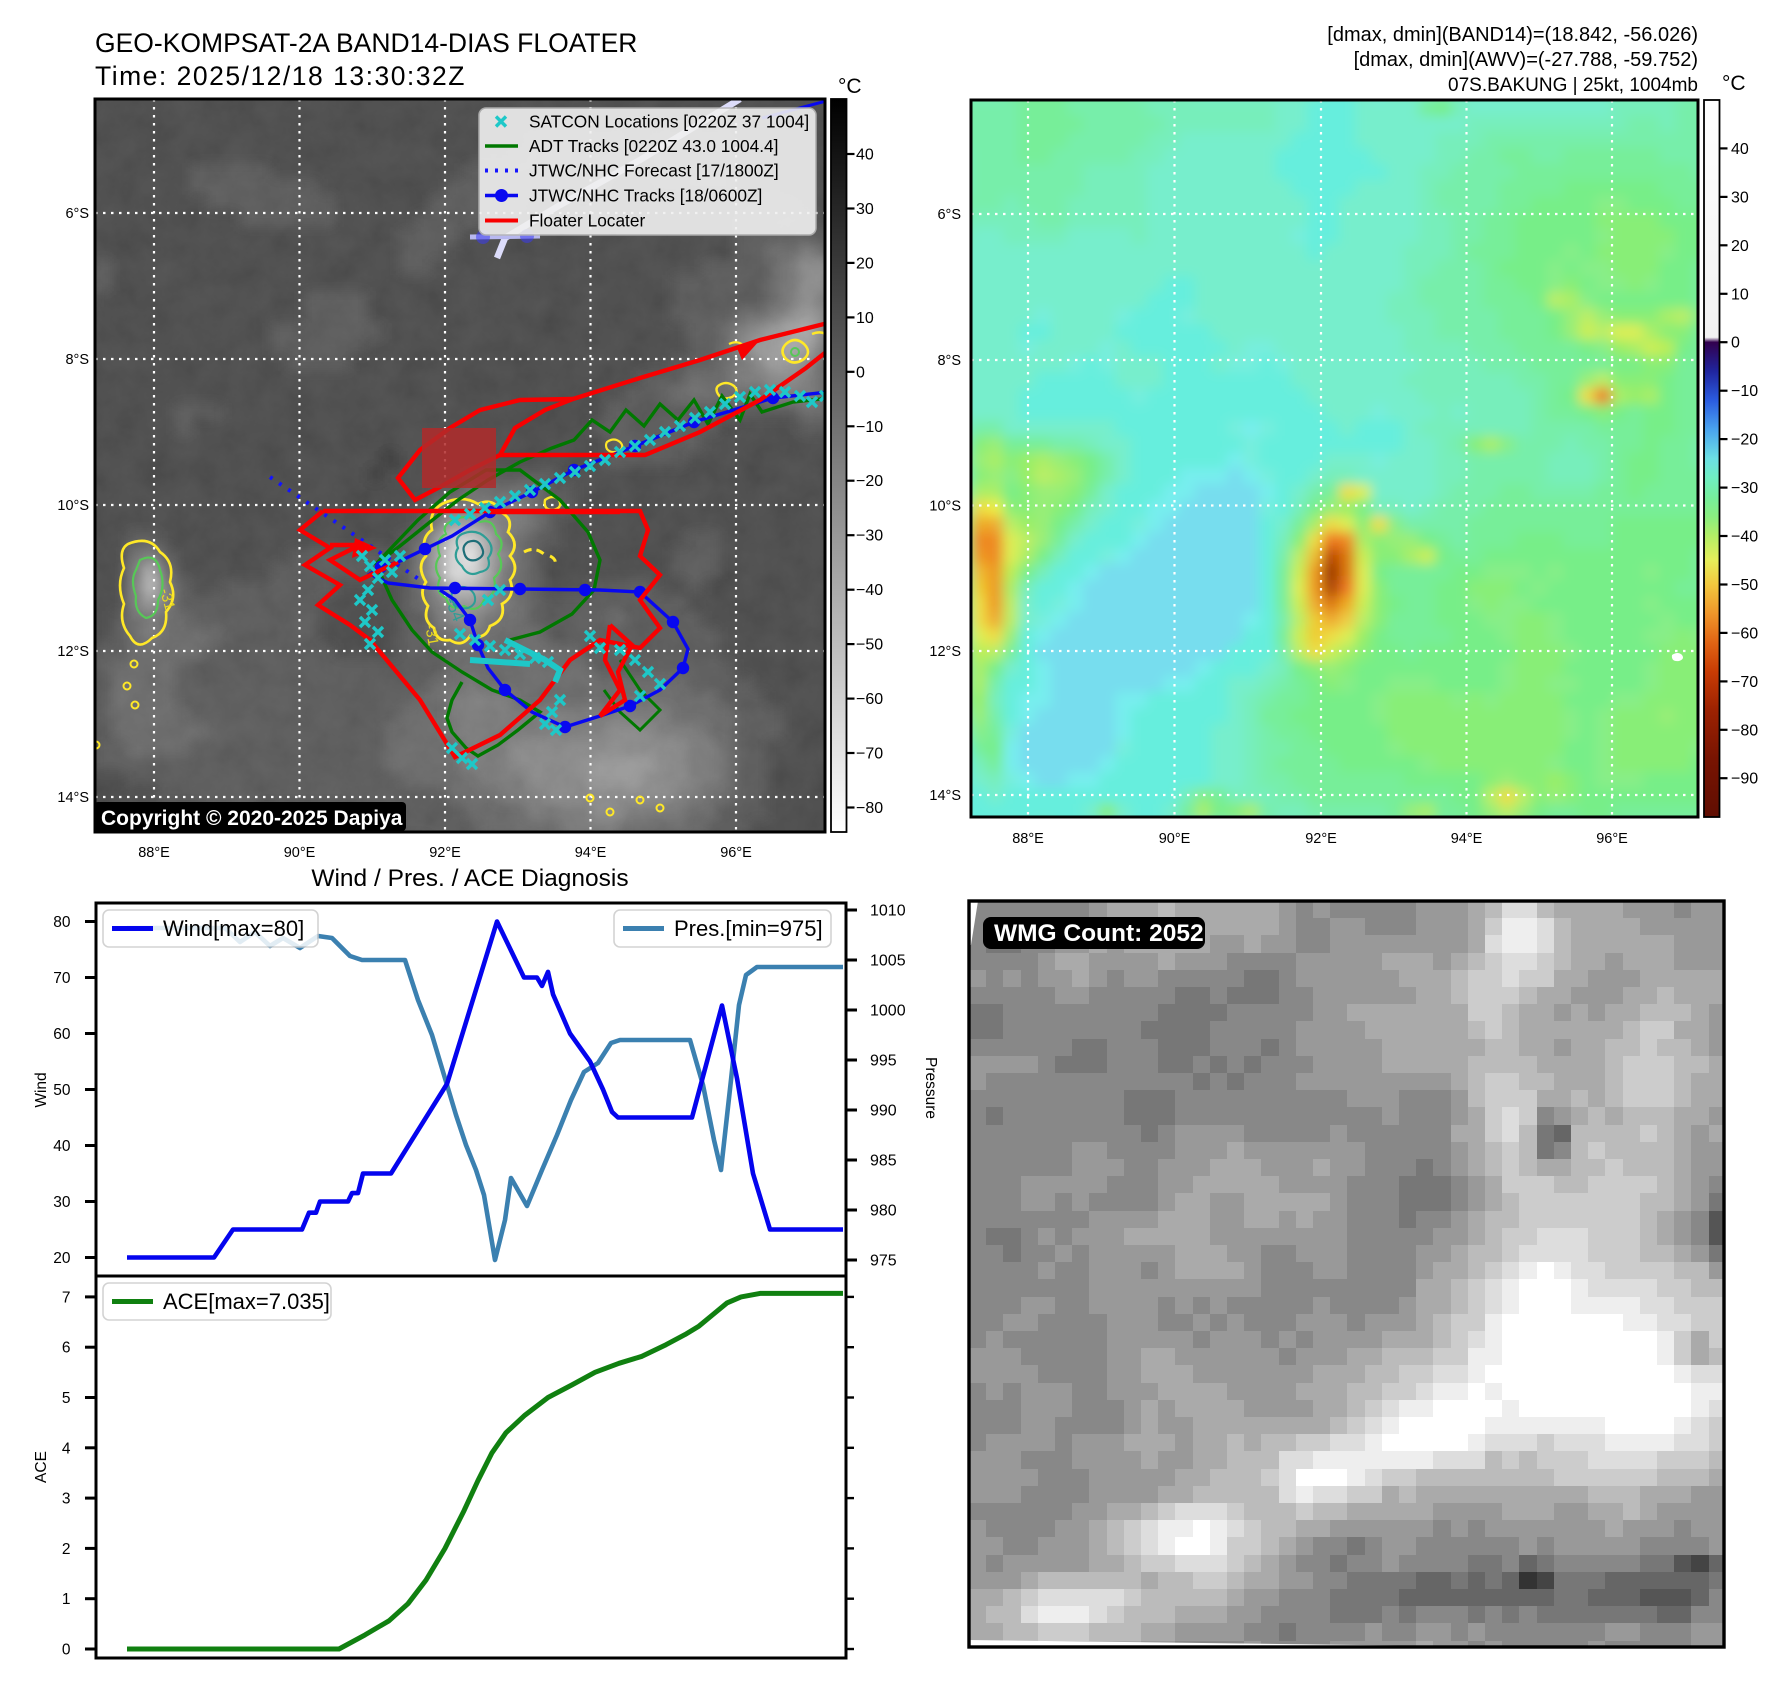 The image size is (1788, 1690). What do you see at coordinates (233, 928) in the screenshot?
I see `svg-text: Wind[max=80]` at bounding box center [233, 928].